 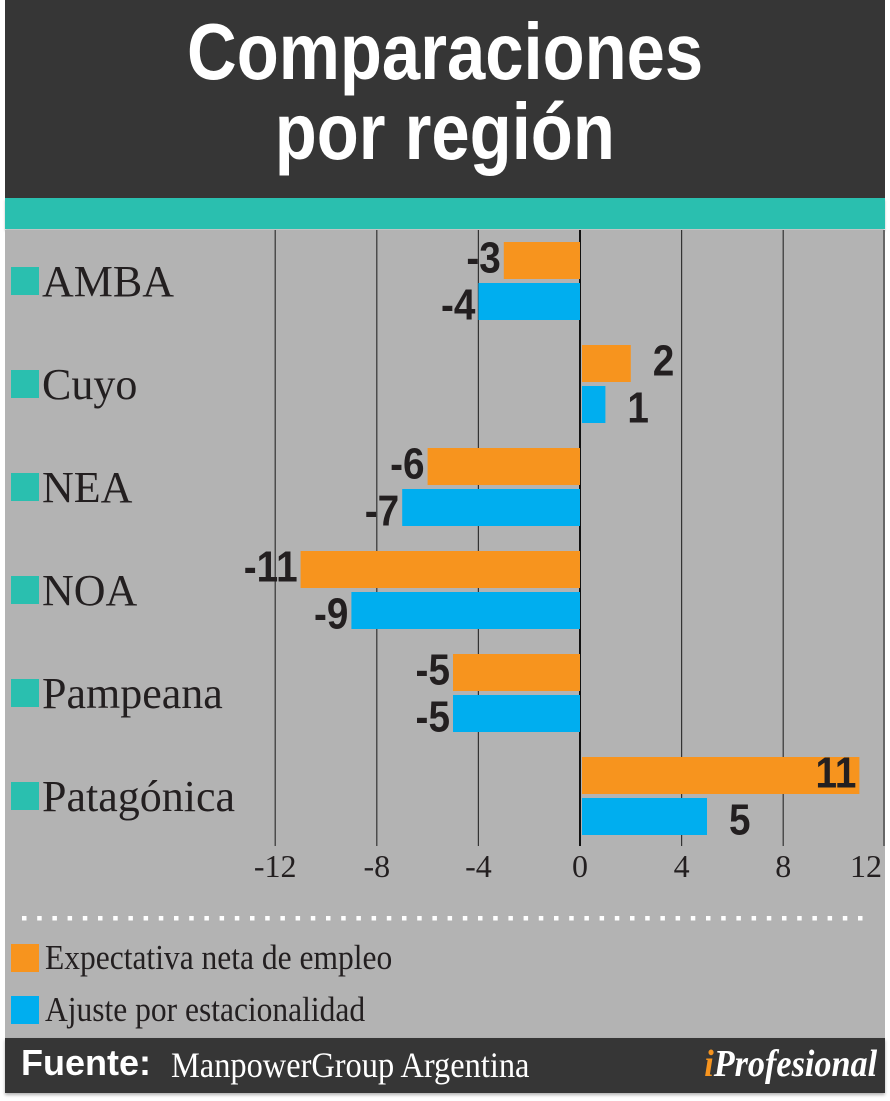 I want to click on x-tick-label: 4, so click(x=682, y=866).